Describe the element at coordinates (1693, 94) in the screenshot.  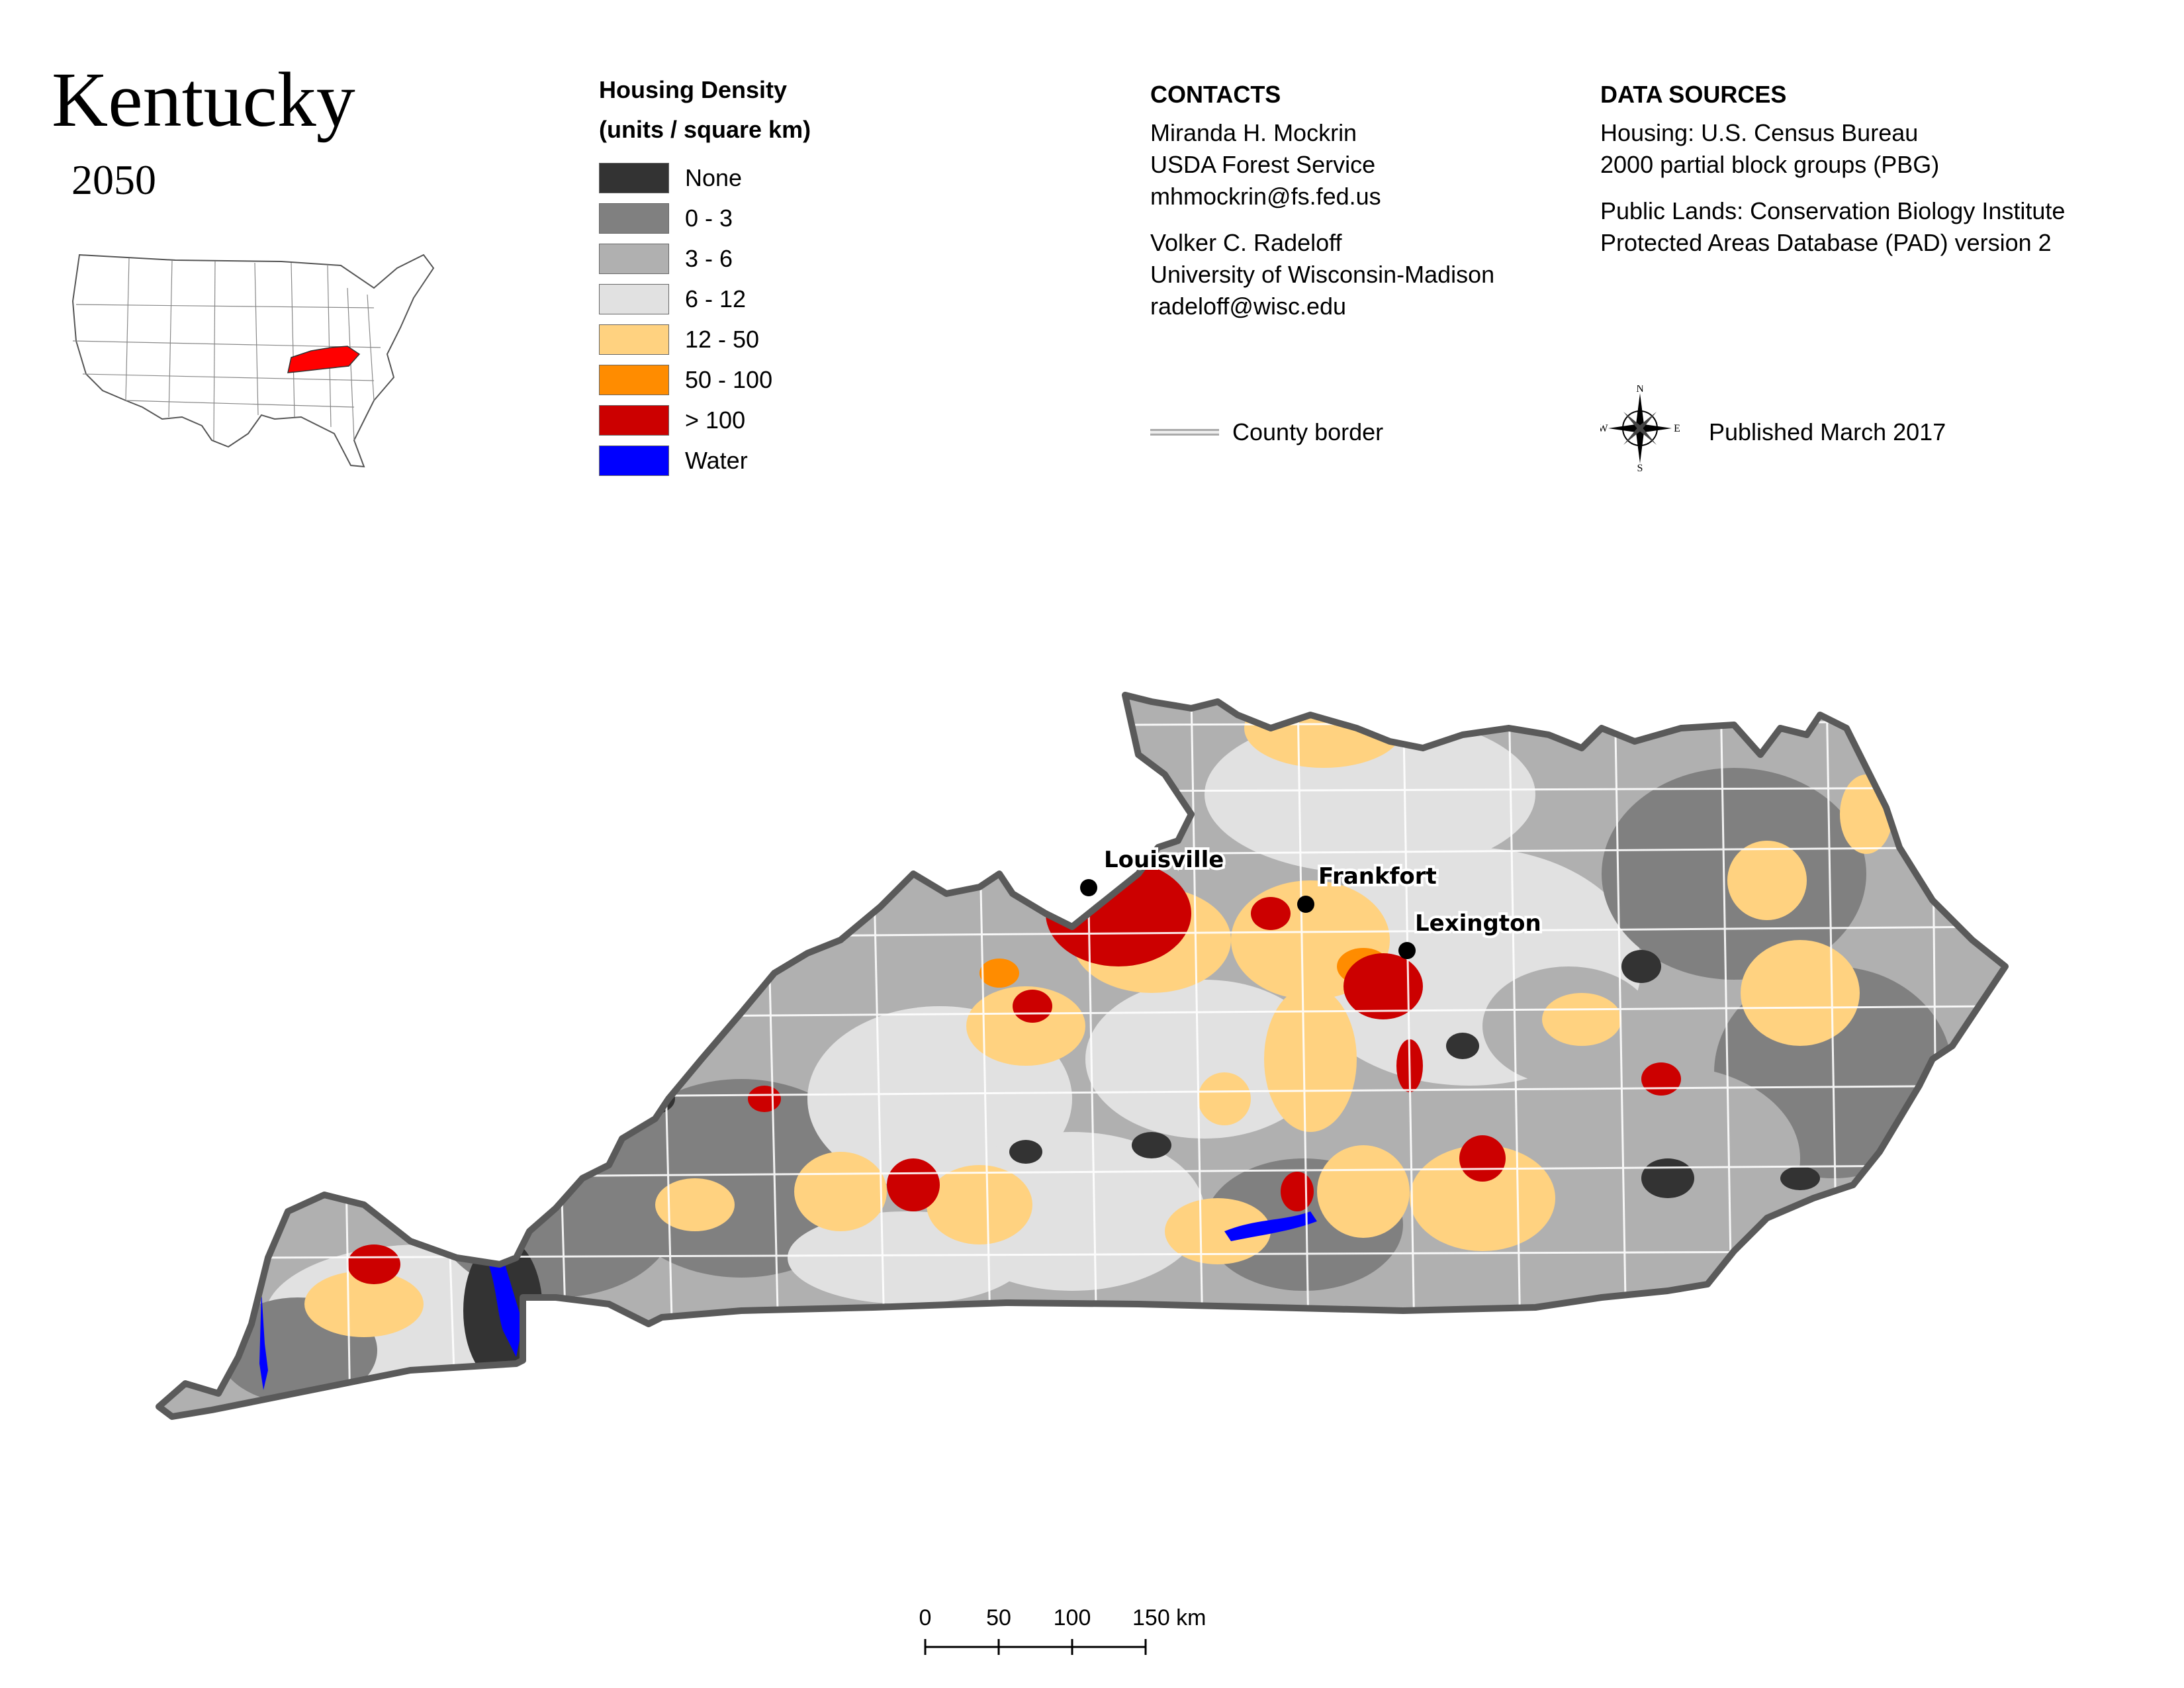
I see `data-sources-heading: DATA SOURCES` at that location.